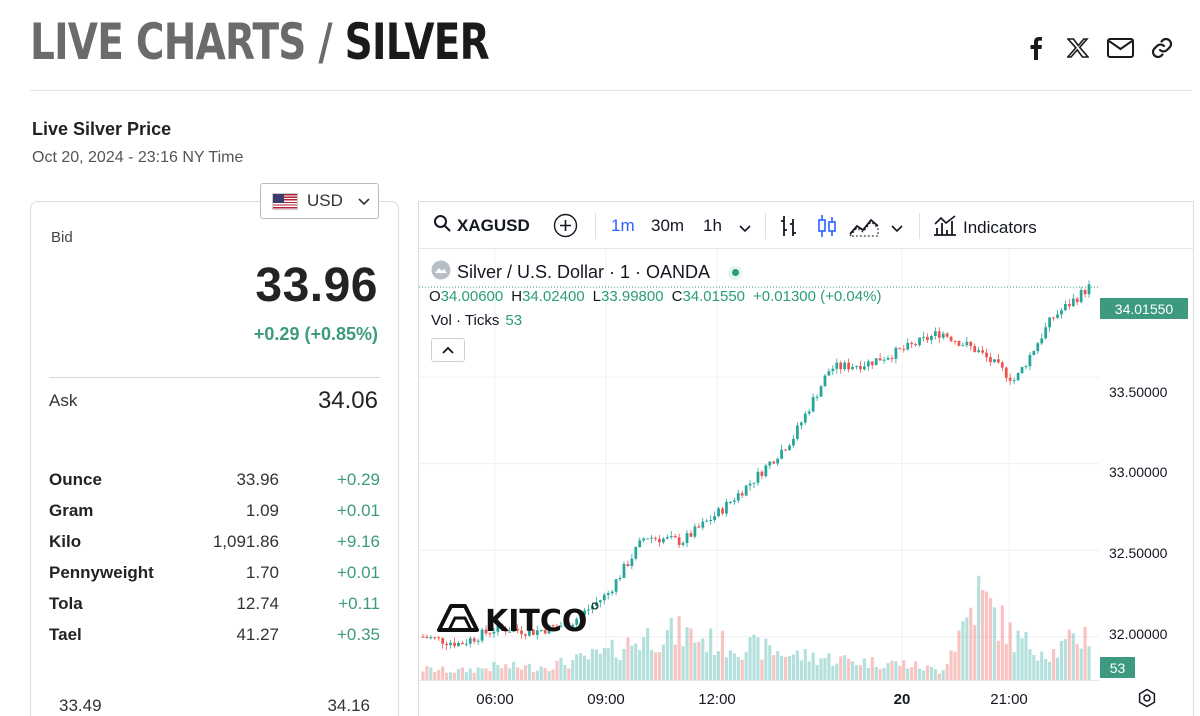 The height and width of the screenshot is (716, 1200). I want to click on page-title-prefix: LIVE CHARTS /, so click(187, 42).